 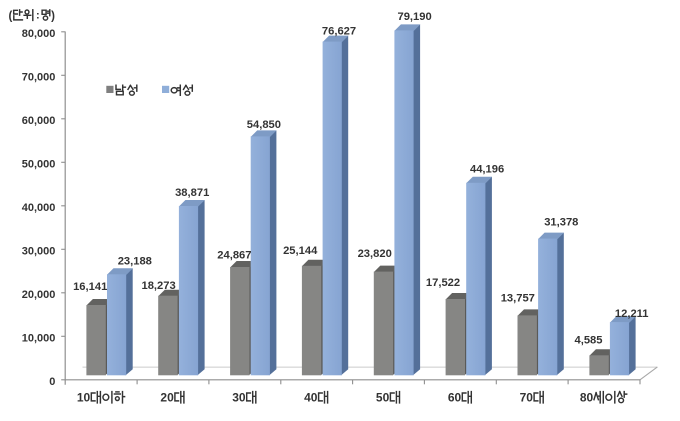 I want to click on svg-text: 80,000, so click(x=39, y=34).